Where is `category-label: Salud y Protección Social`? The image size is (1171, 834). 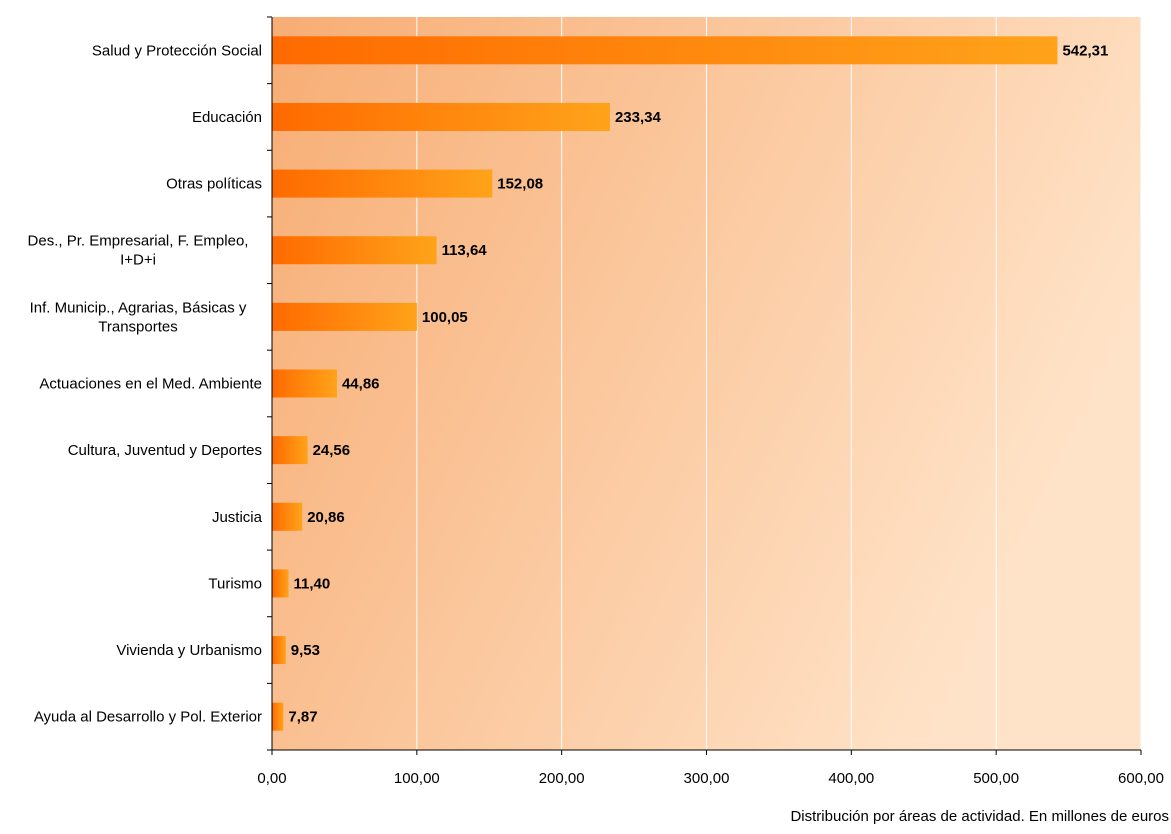
category-label: Salud y Protección Social is located at coordinates (177, 50).